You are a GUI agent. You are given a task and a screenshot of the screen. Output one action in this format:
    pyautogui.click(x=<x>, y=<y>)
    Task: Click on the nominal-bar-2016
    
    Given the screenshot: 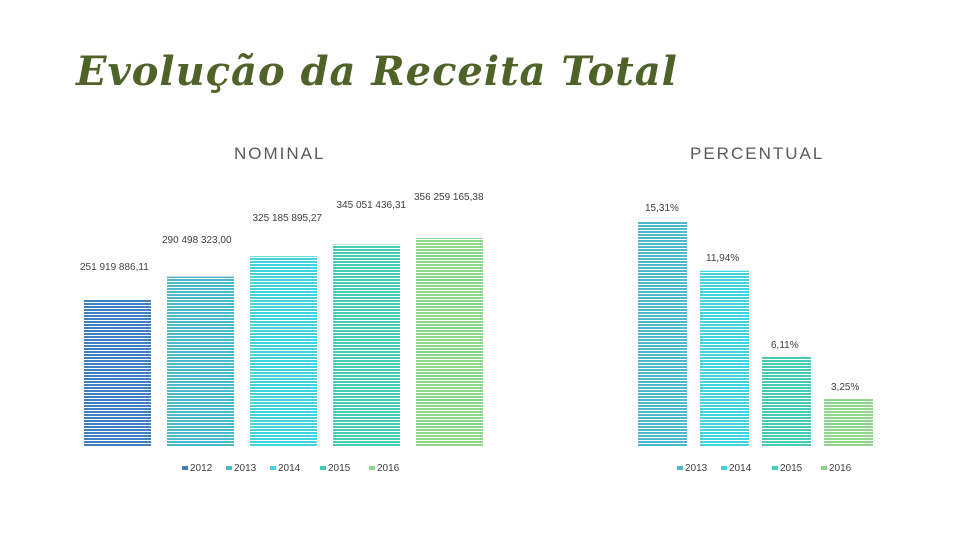 What is the action you would take?
    pyautogui.click(x=449, y=342)
    